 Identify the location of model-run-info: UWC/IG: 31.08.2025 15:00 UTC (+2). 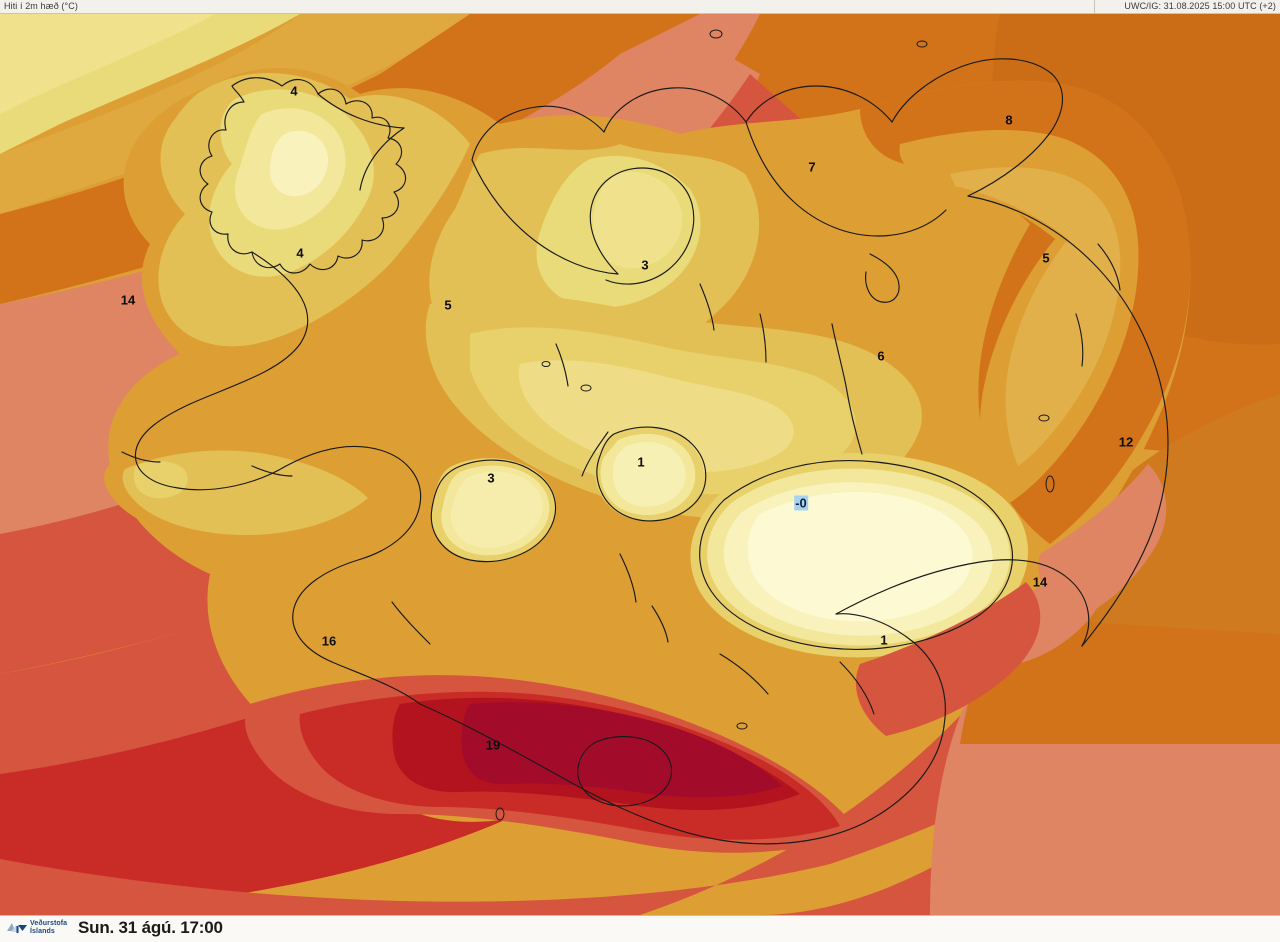
(1200, 6).